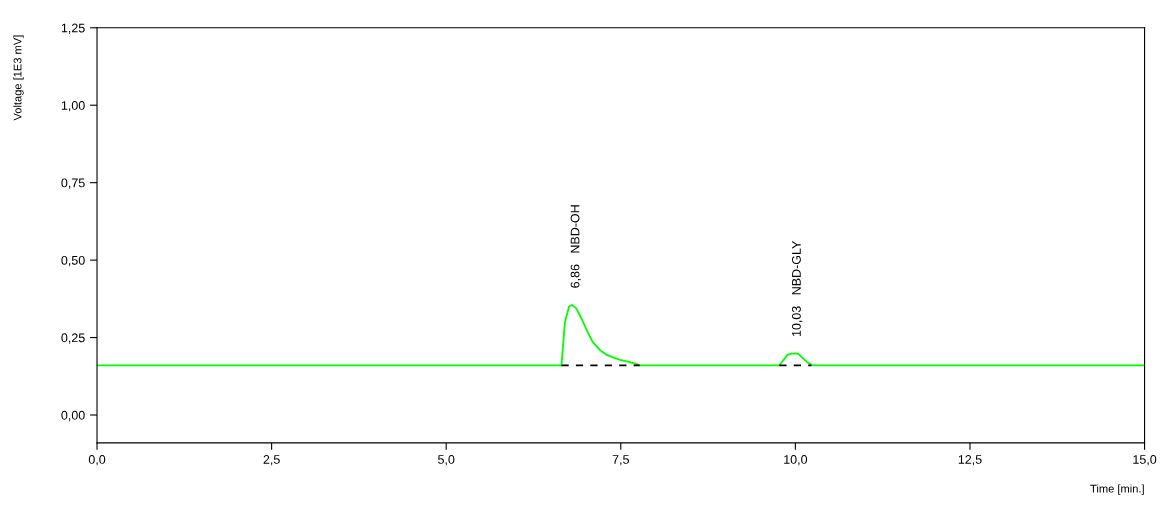 This screenshot has height=505, width=1162. What do you see at coordinates (73, 28) in the screenshot?
I see `y-tick-label: 1,25` at bounding box center [73, 28].